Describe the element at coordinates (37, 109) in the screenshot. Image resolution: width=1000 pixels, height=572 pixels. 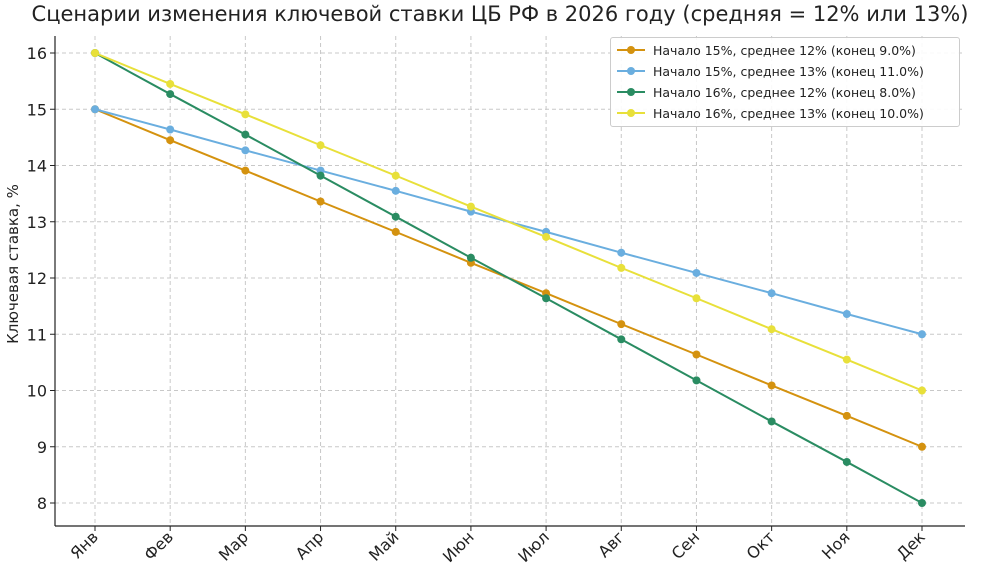
I see `y-tick-label: 15` at that location.